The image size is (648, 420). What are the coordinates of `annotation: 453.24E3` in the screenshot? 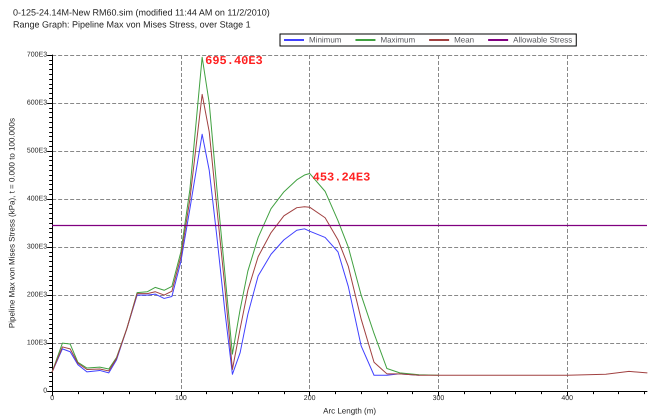 It's located at (341, 177).